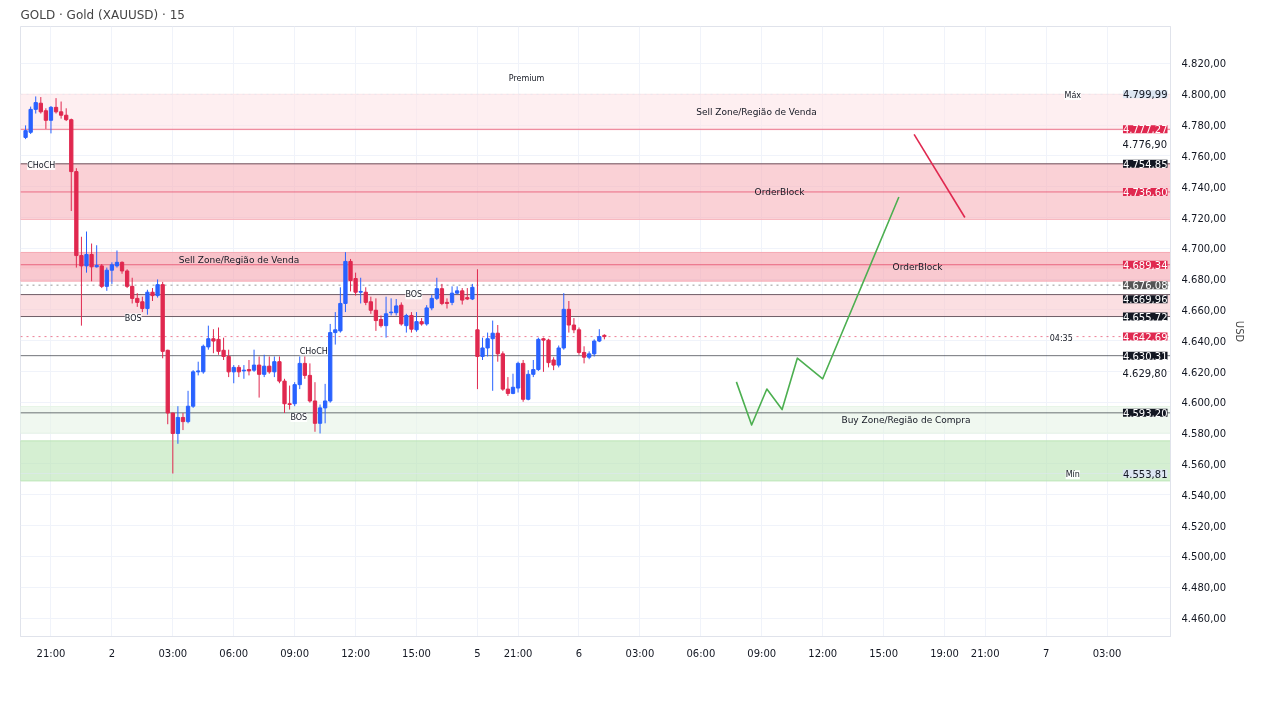  I want to click on chart-title: GOLD · Gold (XAUUSD) · 15, so click(102, 14).